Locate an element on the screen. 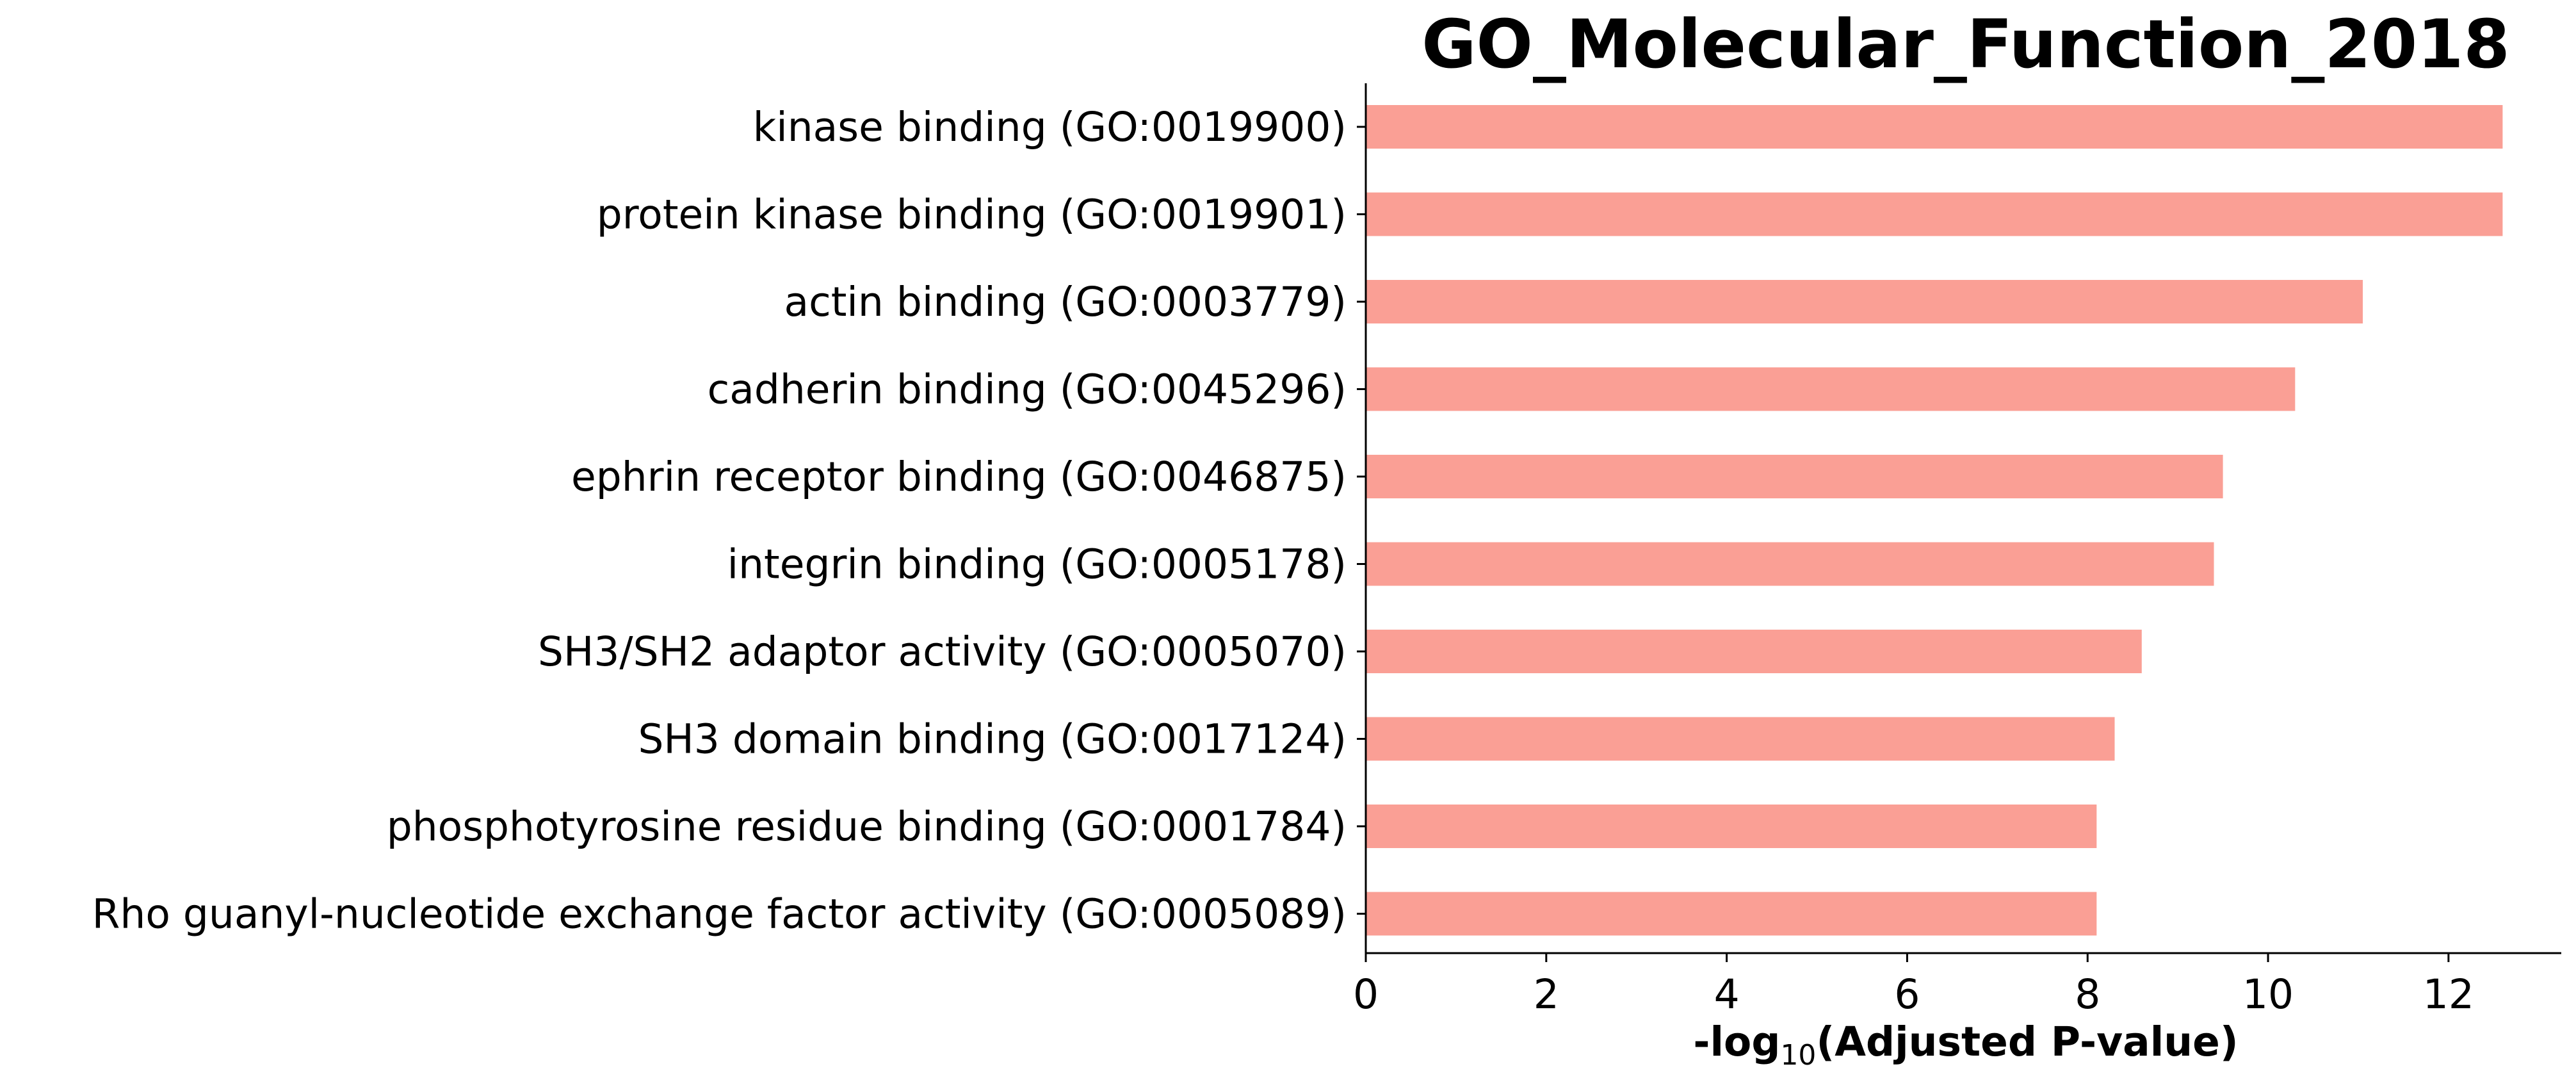  x-axis-label-prefix: -log is located at coordinates (1736, 1041).